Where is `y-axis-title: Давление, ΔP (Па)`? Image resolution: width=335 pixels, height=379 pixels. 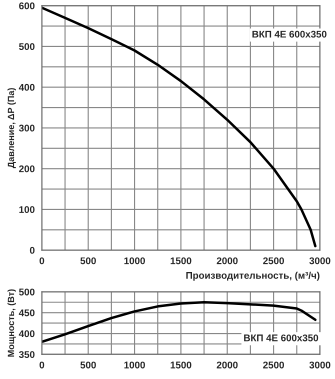 y-axis-title: Давление, ΔP (Па) is located at coordinates (12, 128).